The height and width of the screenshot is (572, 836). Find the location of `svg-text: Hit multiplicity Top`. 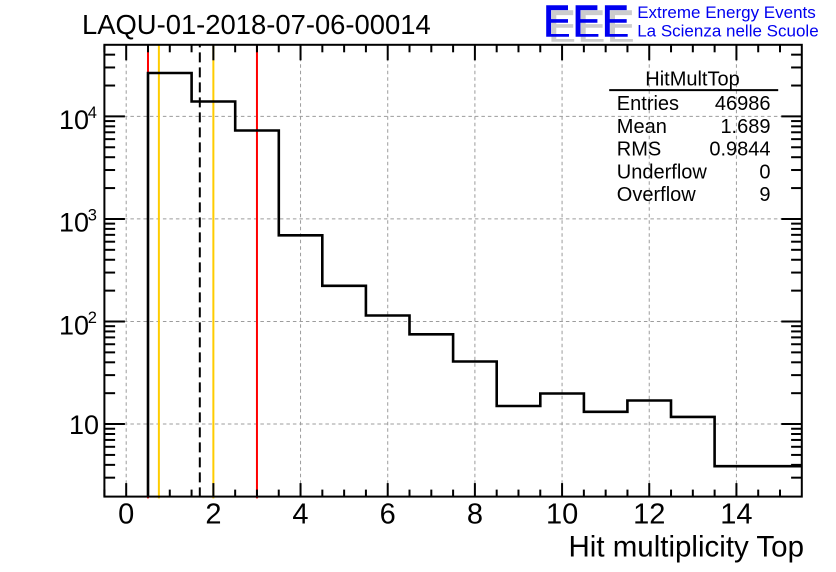

svg-text: Hit multiplicity Top is located at coordinates (686, 547).